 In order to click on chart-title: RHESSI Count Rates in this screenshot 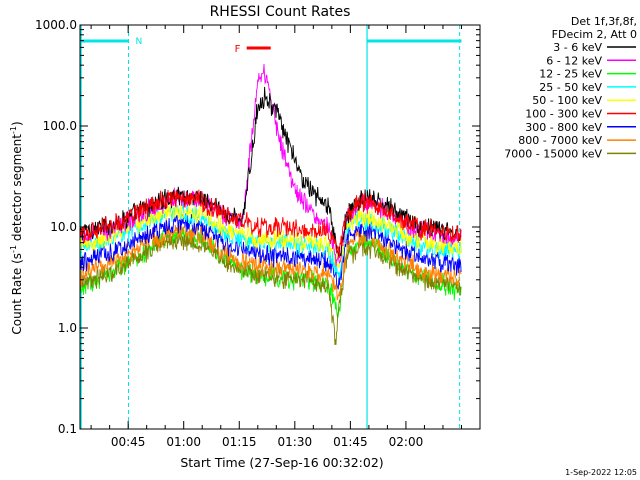, I will do `click(280, 12)`.